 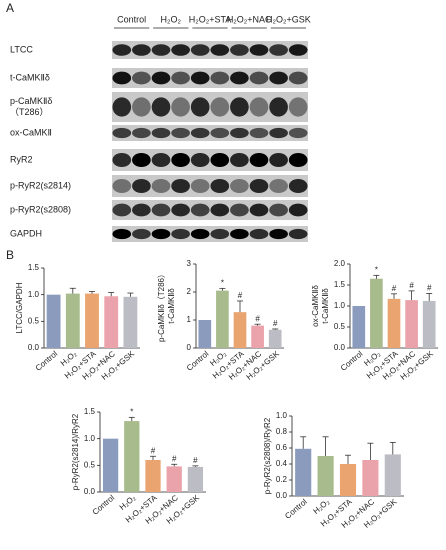 What do you see at coordinates (10, 255) in the screenshot?
I see `panel-label: B` at bounding box center [10, 255].